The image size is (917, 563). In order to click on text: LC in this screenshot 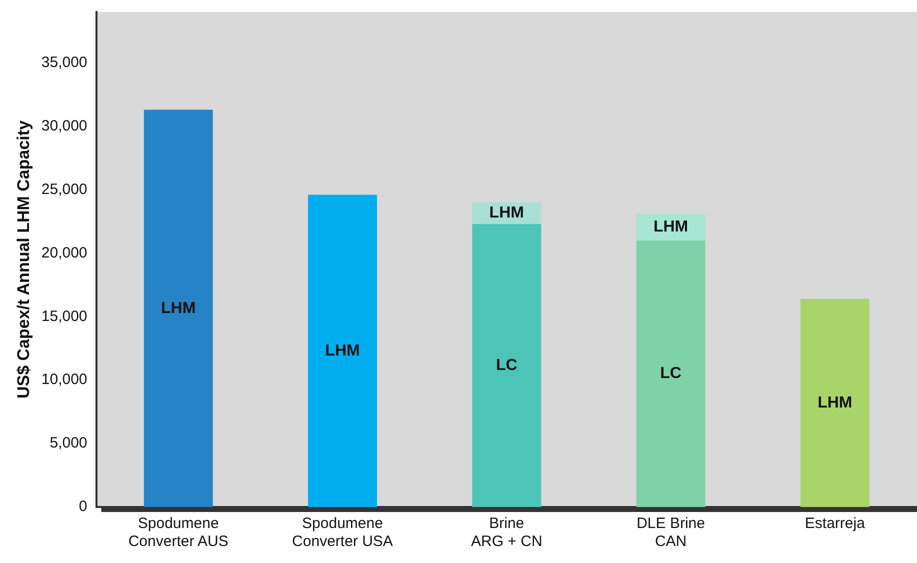, I will do `click(507, 365)`.